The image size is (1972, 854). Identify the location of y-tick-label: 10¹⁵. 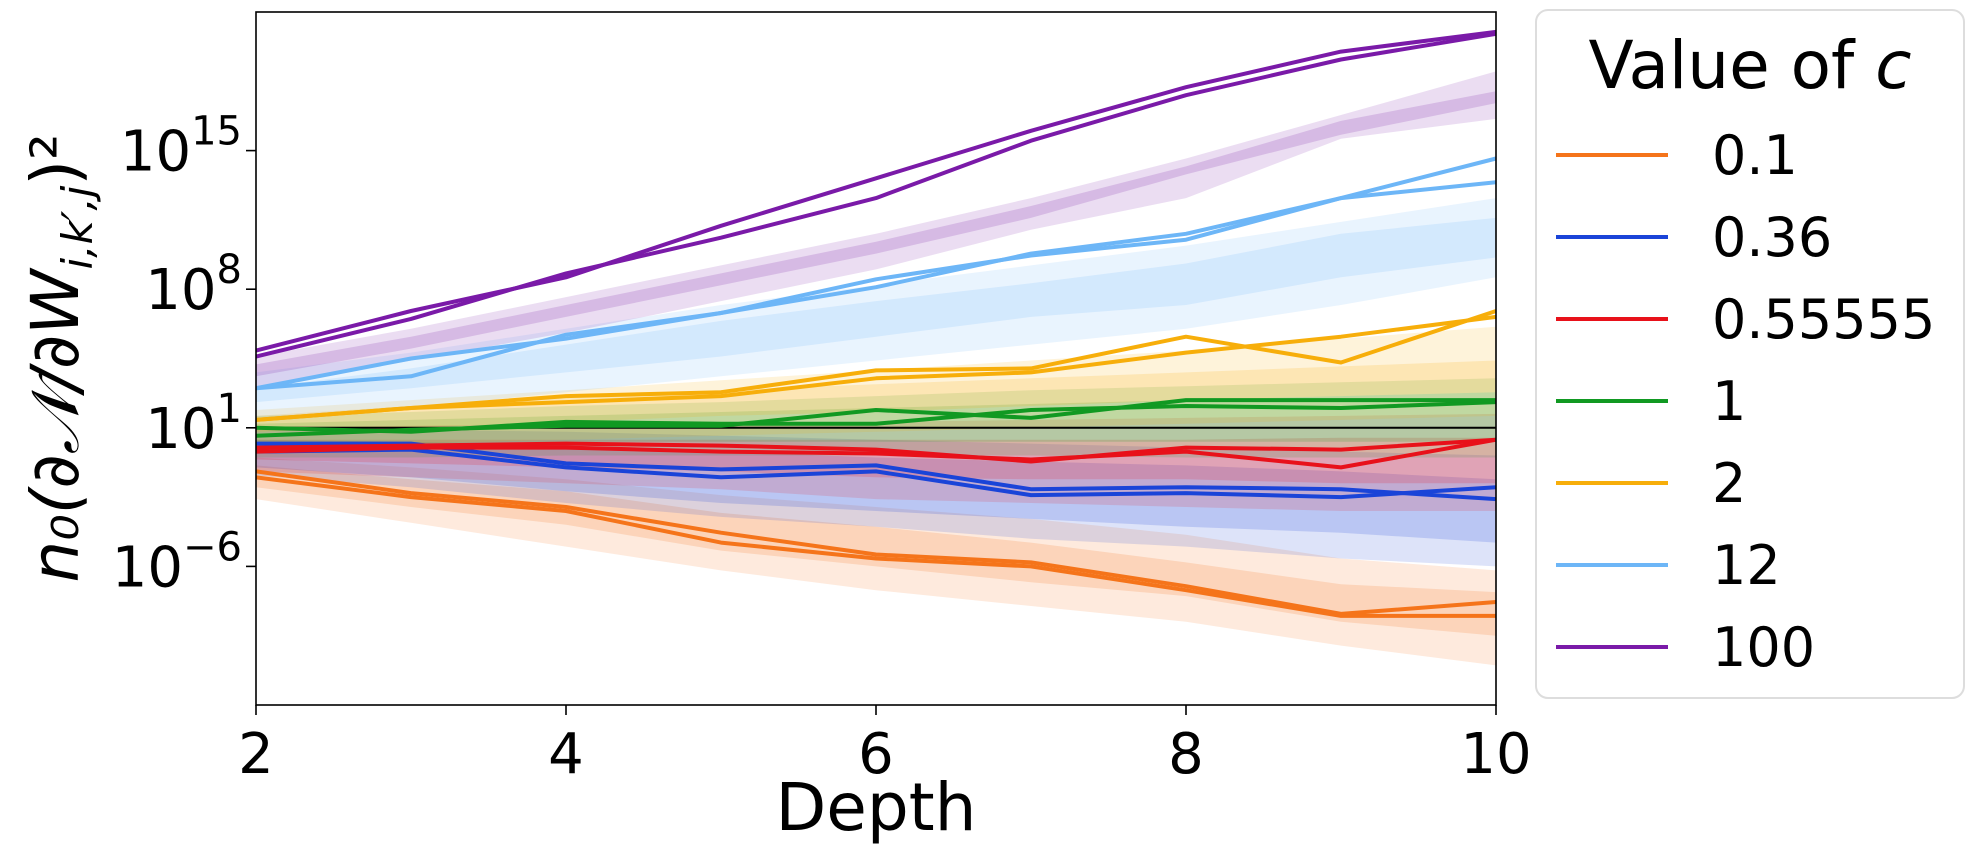
(181, 147).